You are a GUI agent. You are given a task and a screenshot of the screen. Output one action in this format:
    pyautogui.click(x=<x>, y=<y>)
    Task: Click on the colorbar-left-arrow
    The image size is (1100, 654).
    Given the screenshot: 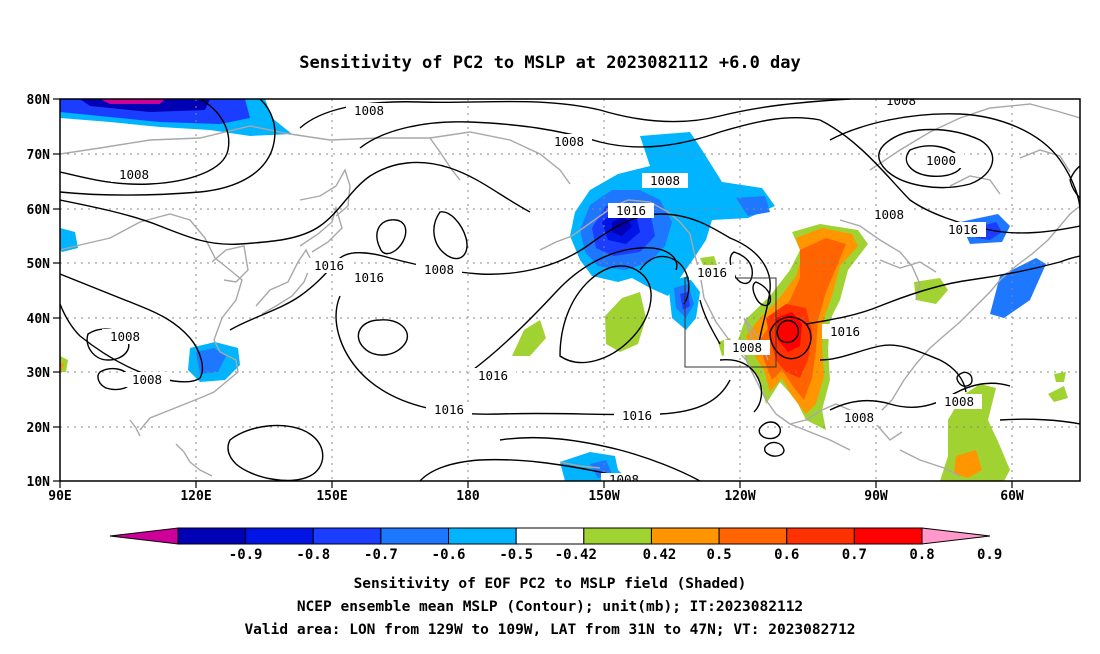 What is the action you would take?
    pyautogui.click(x=144, y=536)
    